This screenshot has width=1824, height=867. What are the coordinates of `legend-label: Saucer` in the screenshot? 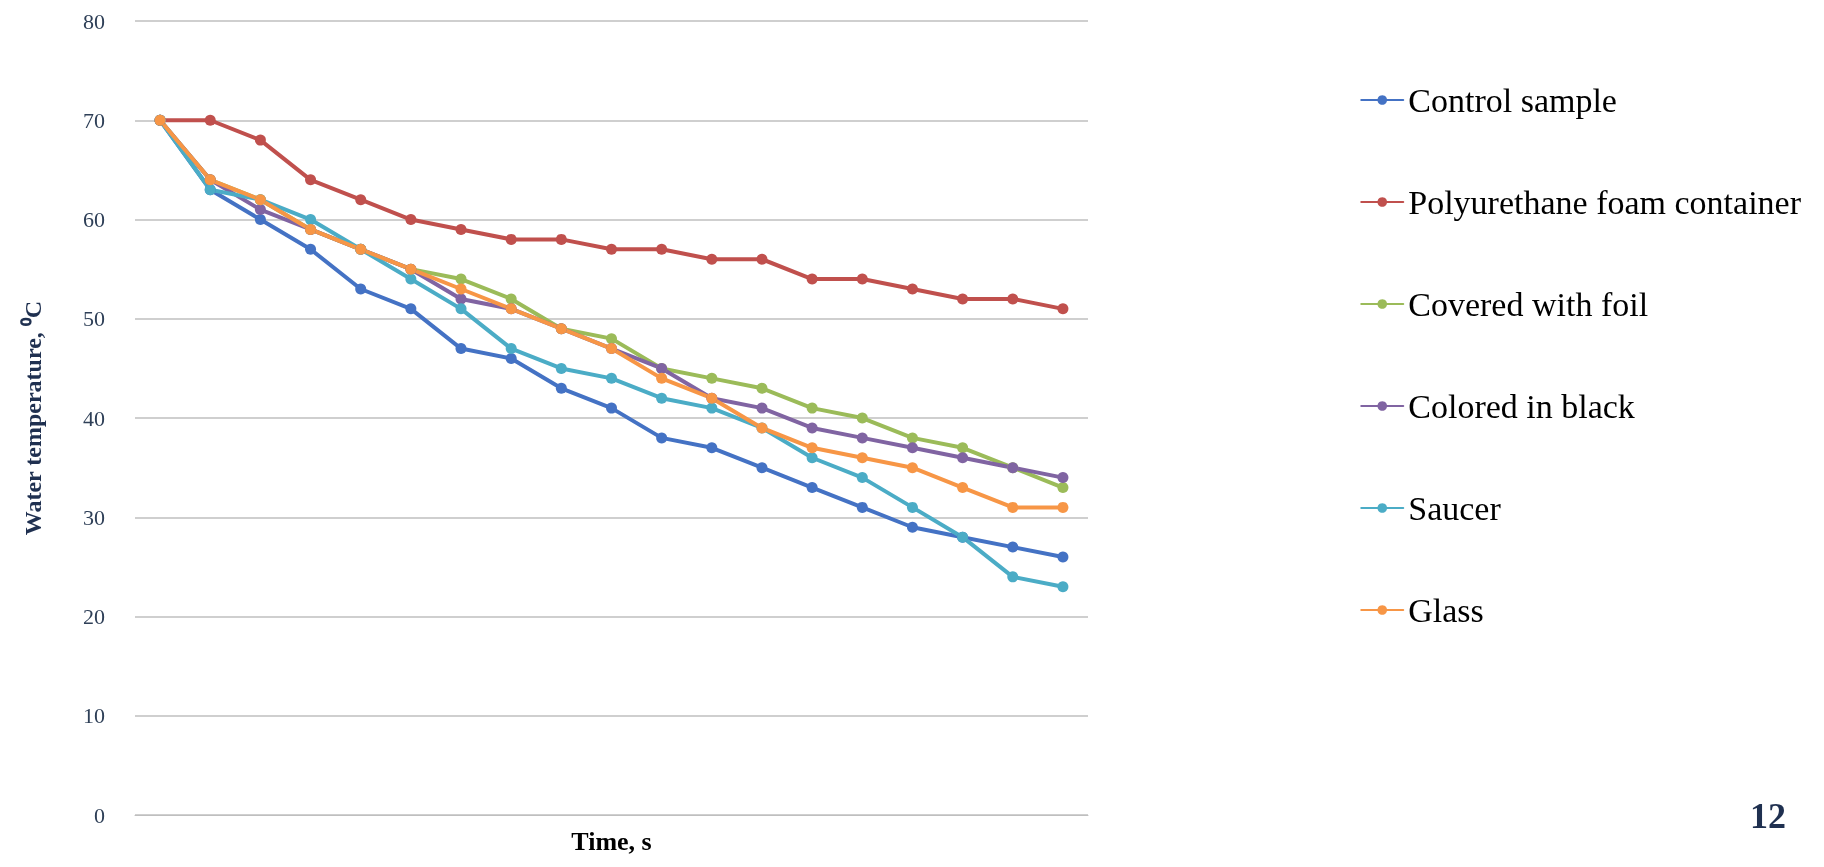 It's located at (1455, 508).